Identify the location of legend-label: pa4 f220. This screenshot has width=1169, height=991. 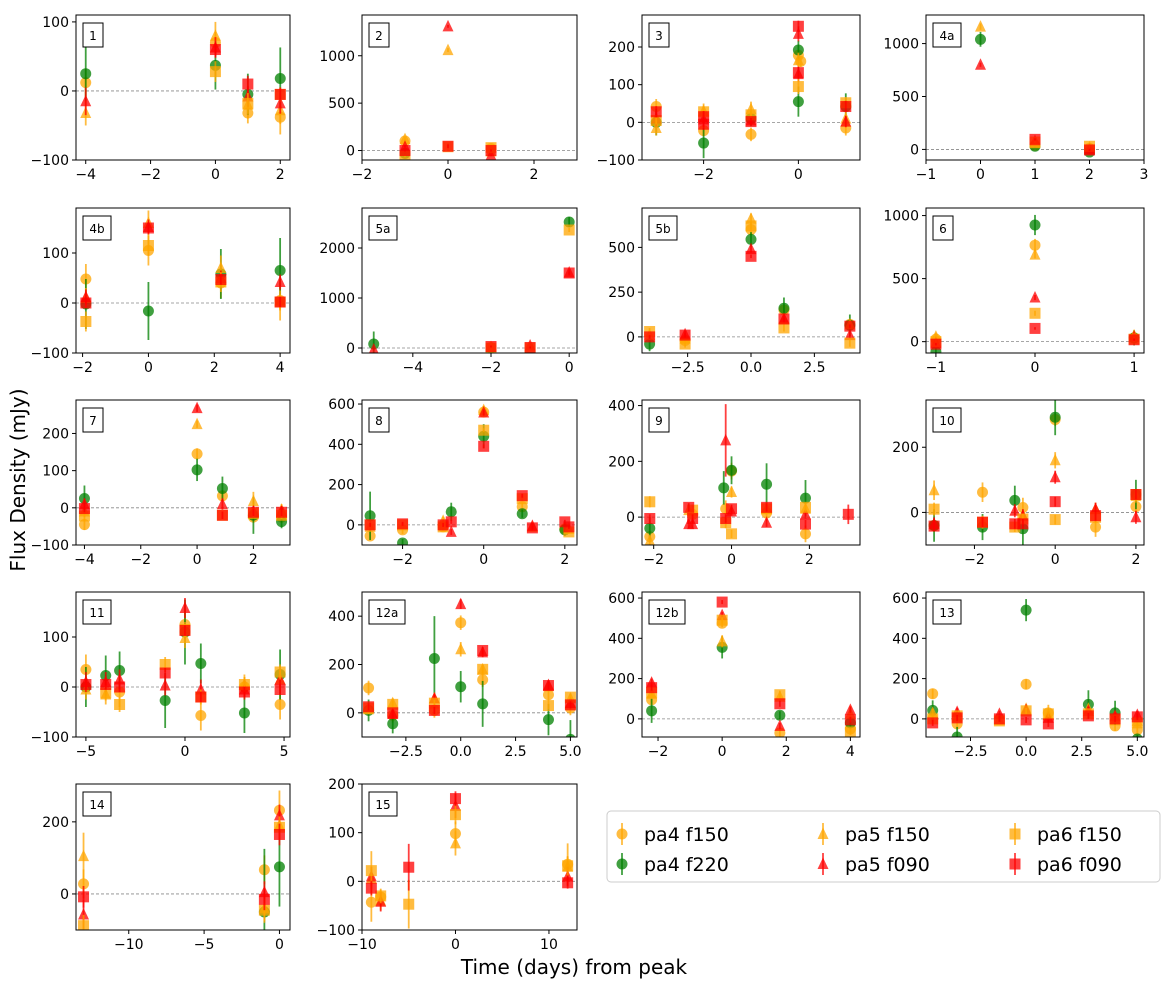
(686, 865).